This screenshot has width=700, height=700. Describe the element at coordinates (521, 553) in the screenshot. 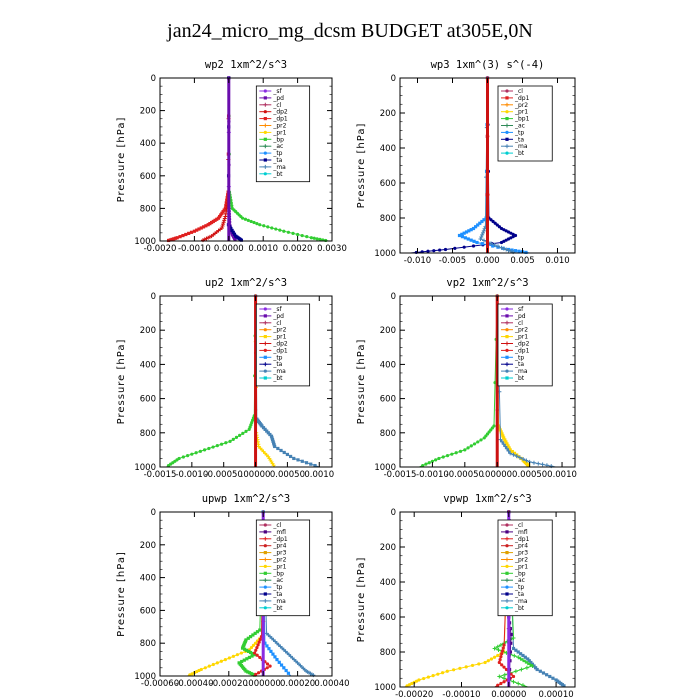

I see `legend-label: _pr3` at that location.